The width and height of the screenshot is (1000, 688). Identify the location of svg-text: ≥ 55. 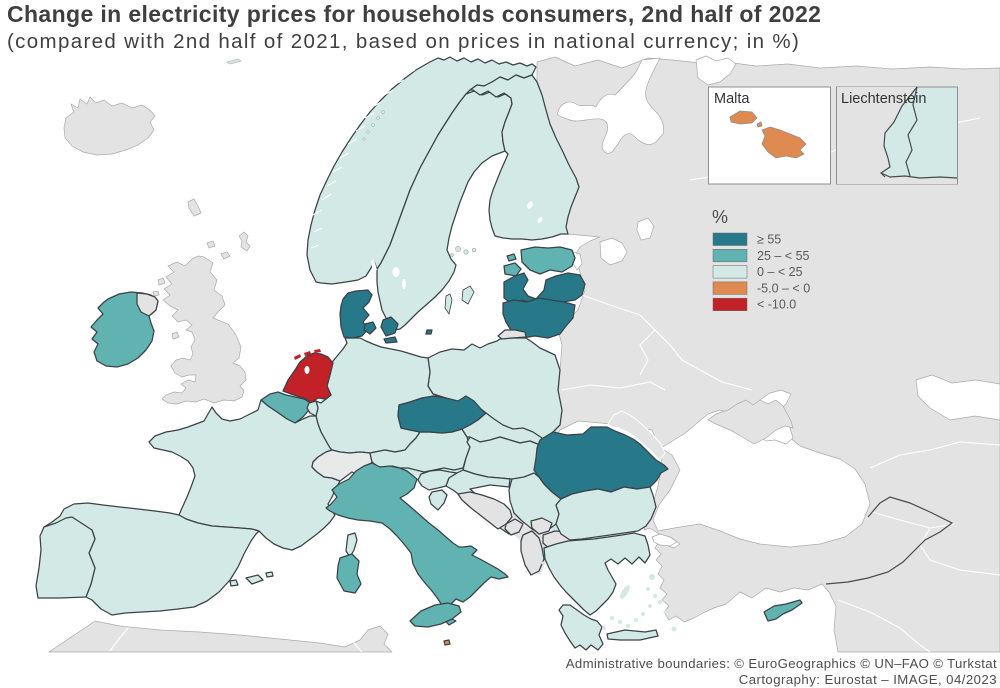
(769, 240).